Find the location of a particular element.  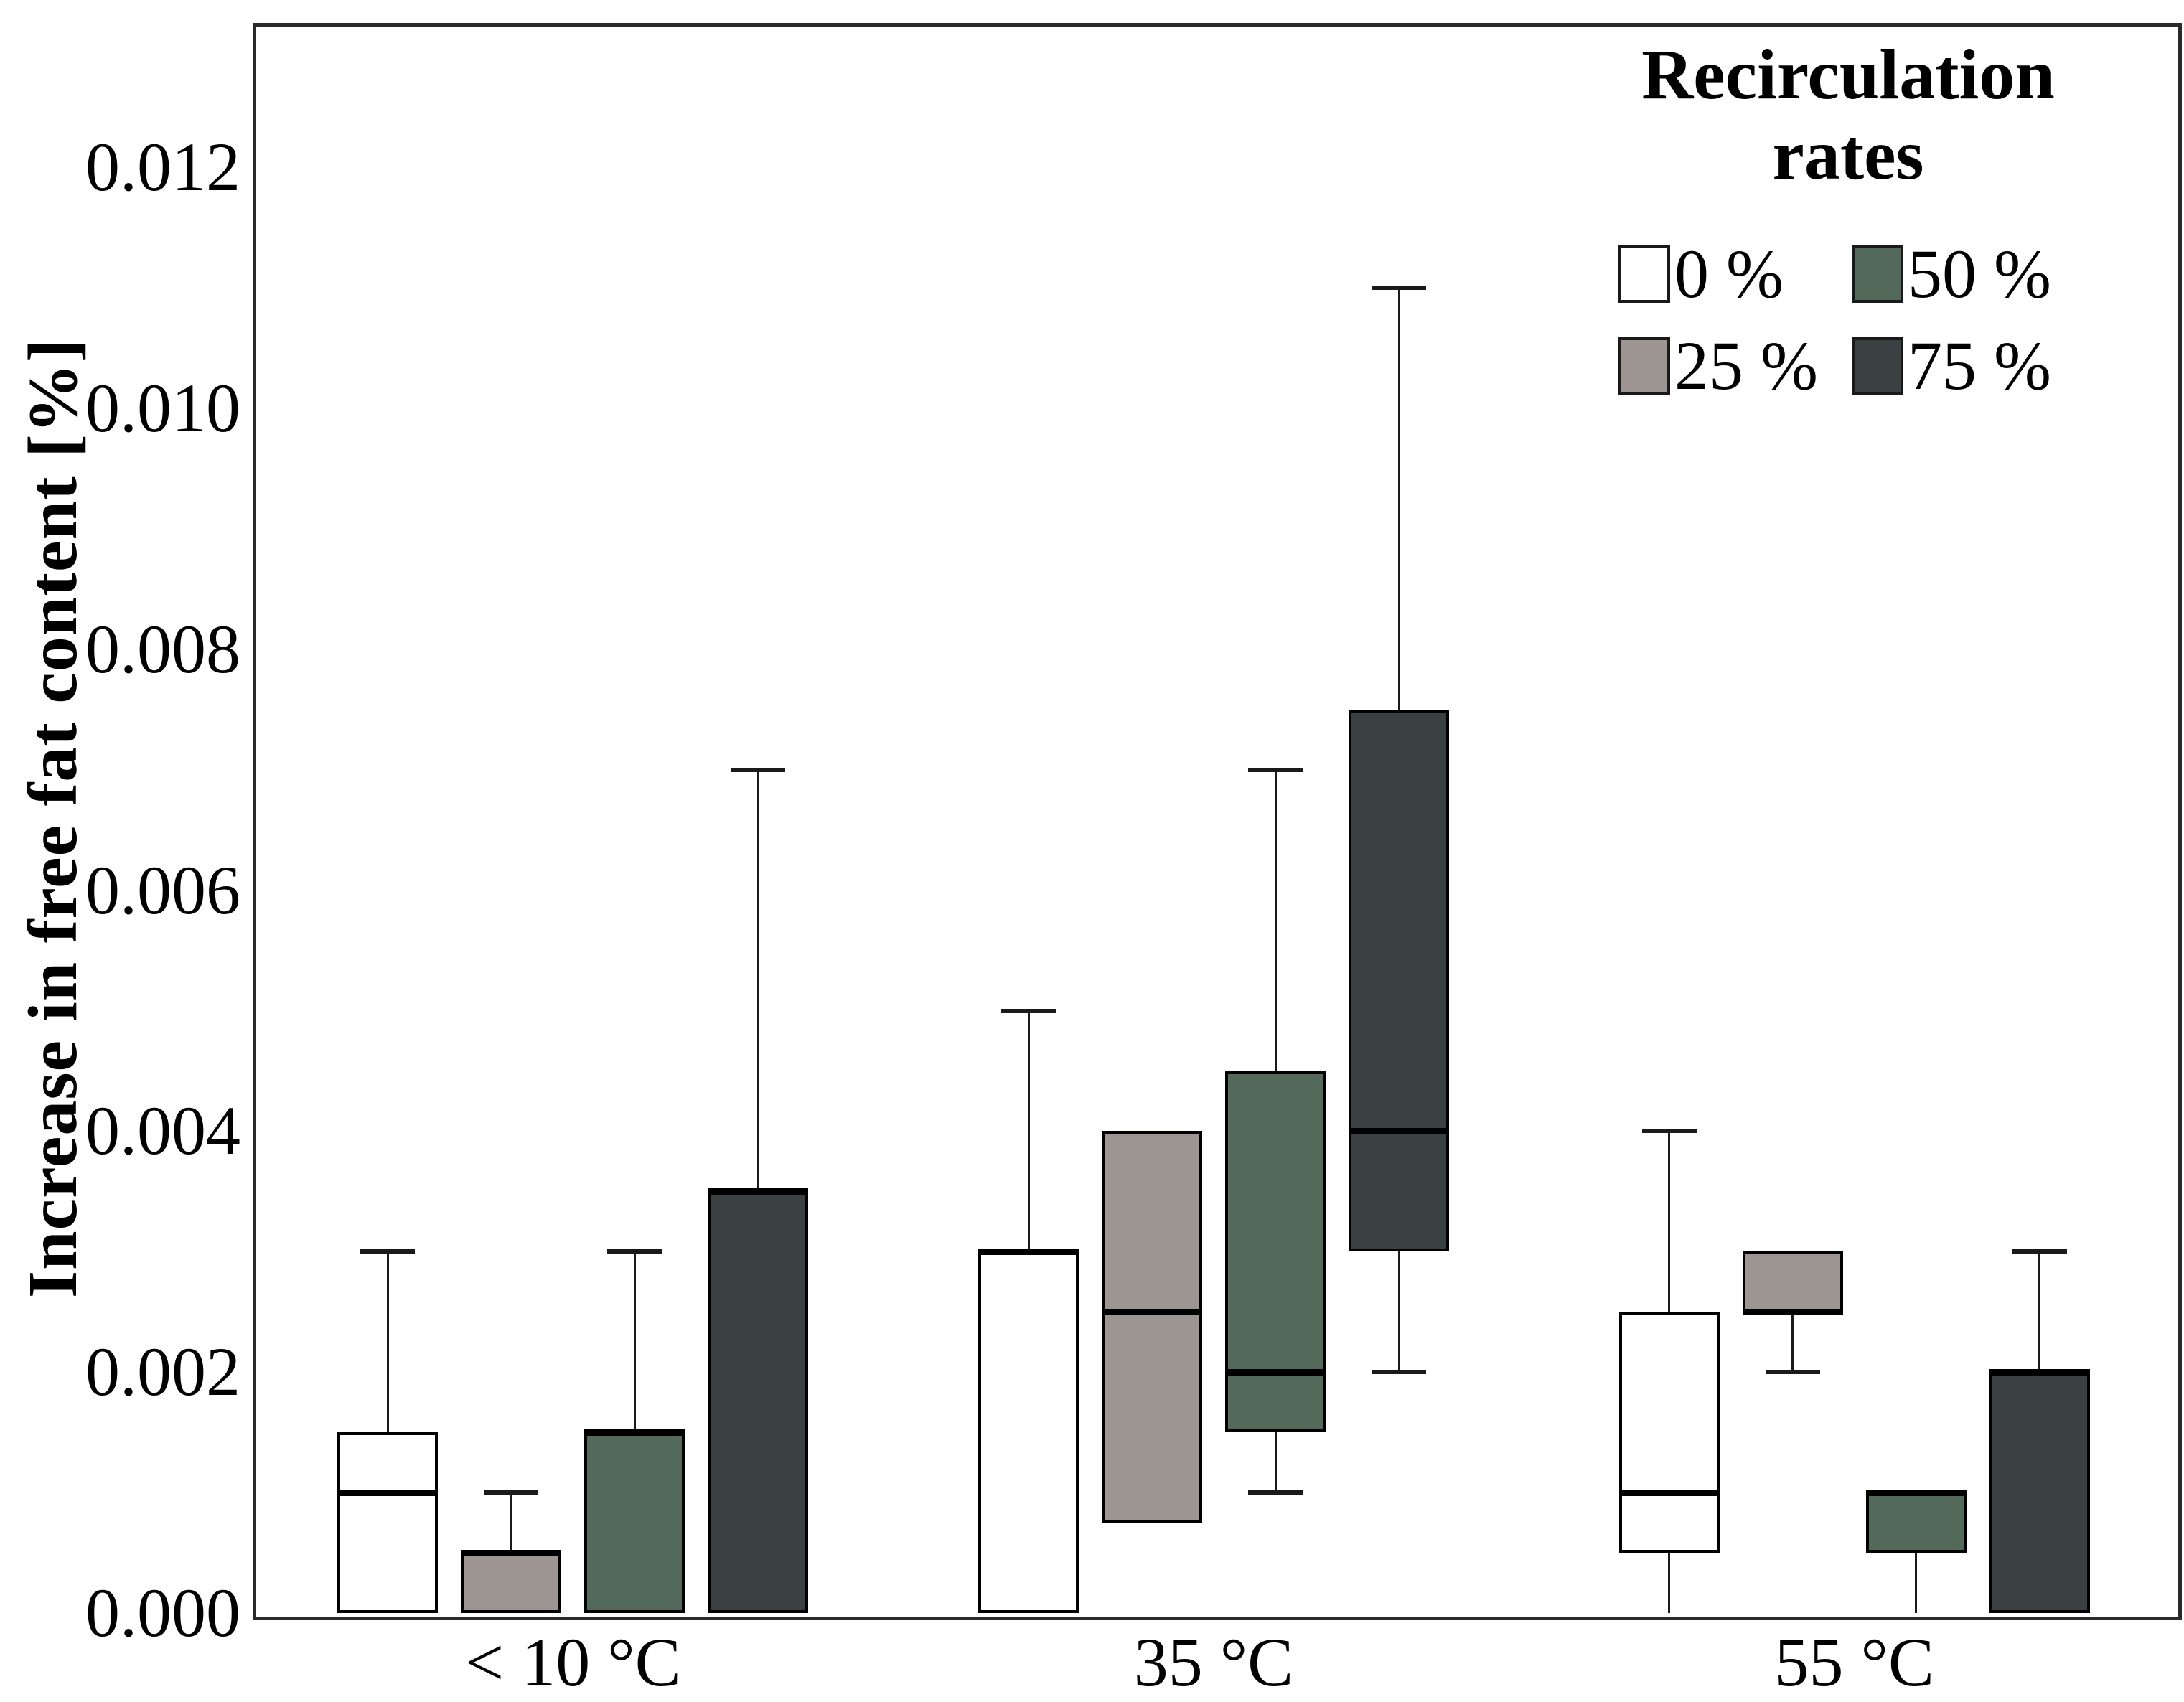

legend-title: Recirculation rates is located at coordinates (1848, 115).